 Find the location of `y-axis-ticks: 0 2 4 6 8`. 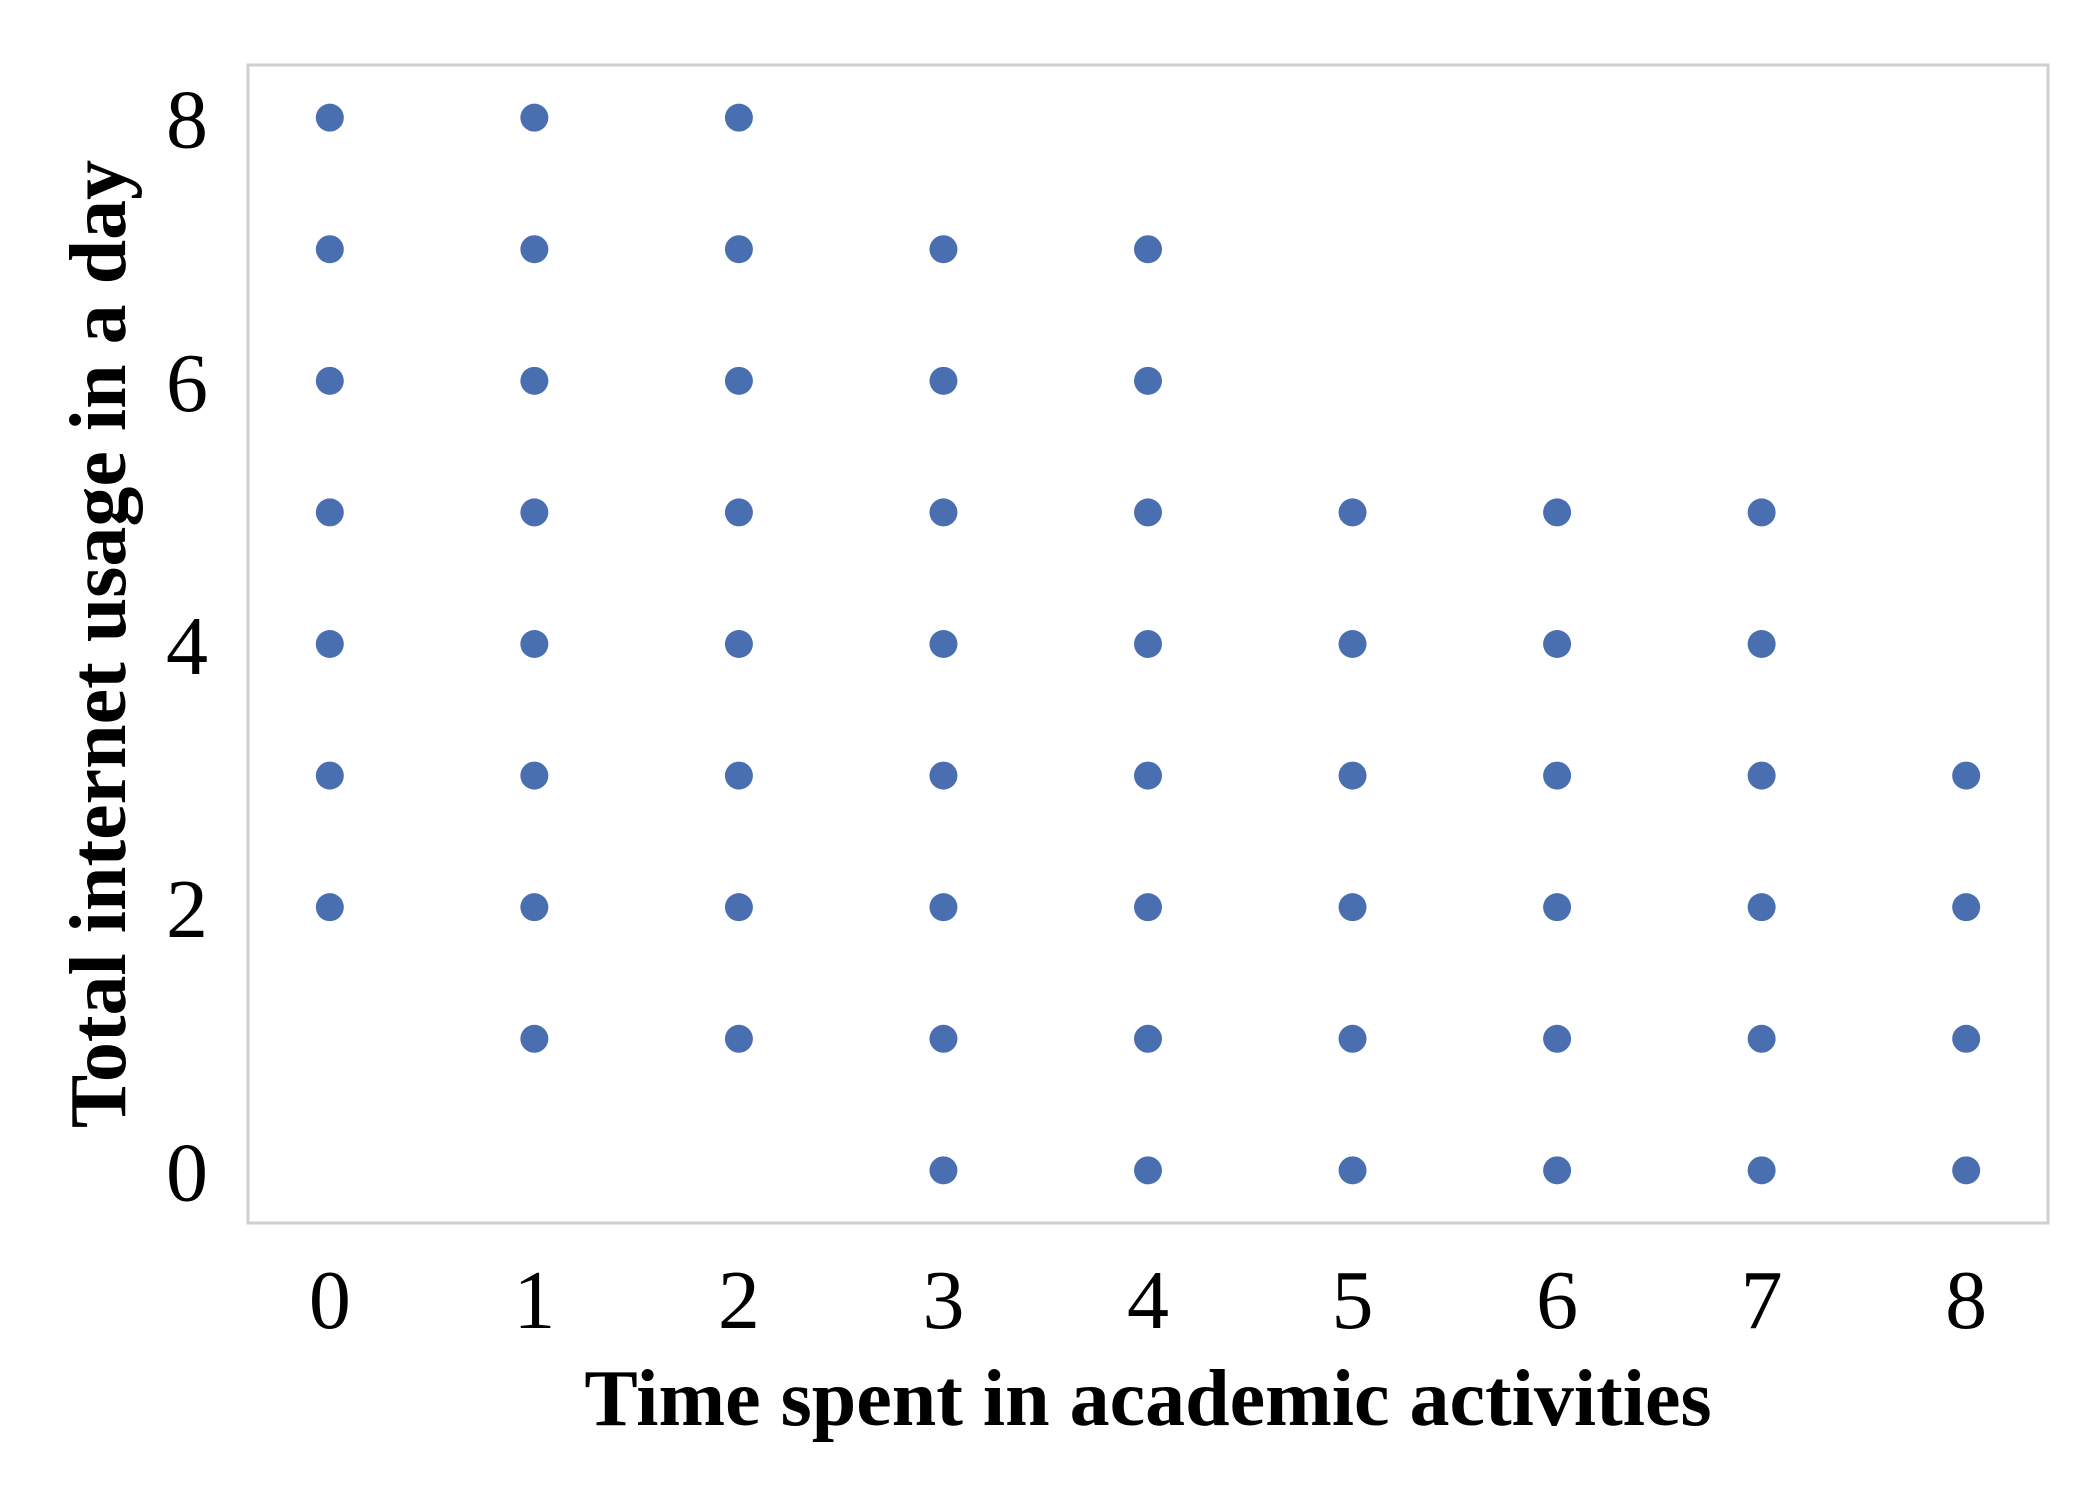

y-axis-ticks: 0 2 4 6 8 is located at coordinates (187, 647).